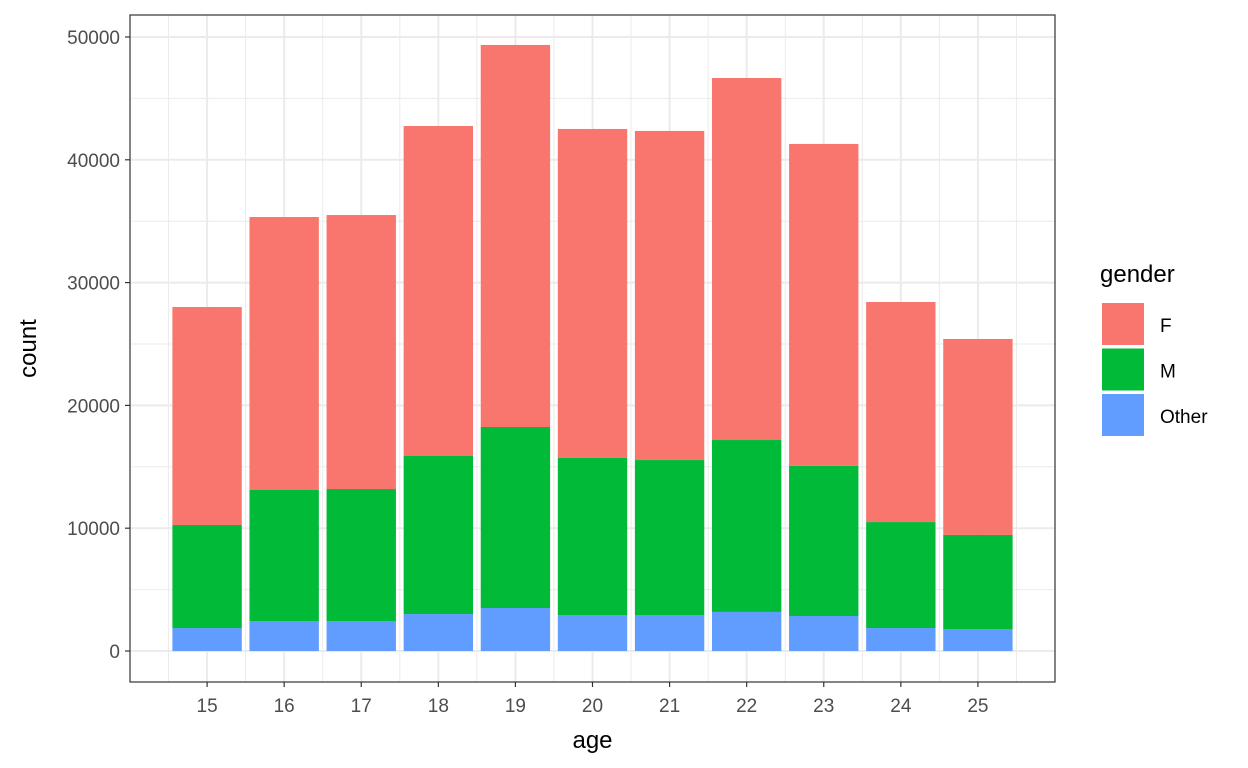 The height and width of the screenshot is (768, 1248). Describe the element at coordinates (592, 706) in the screenshot. I see `x-tick-label: 20` at that location.